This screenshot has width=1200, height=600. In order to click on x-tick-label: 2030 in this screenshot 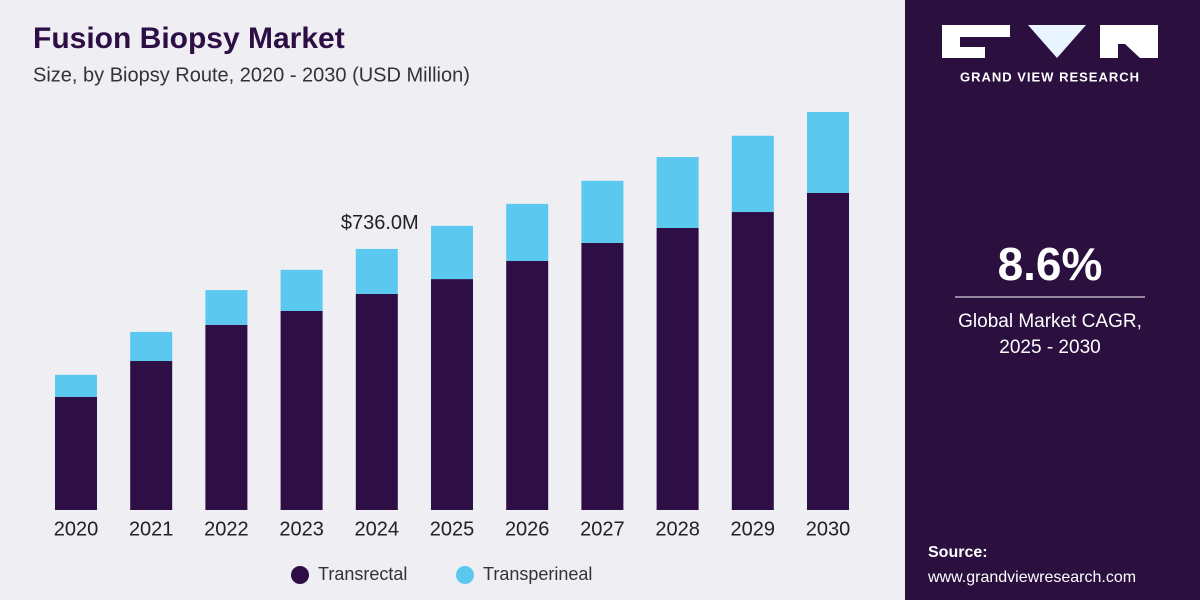, I will do `click(828, 529)`.